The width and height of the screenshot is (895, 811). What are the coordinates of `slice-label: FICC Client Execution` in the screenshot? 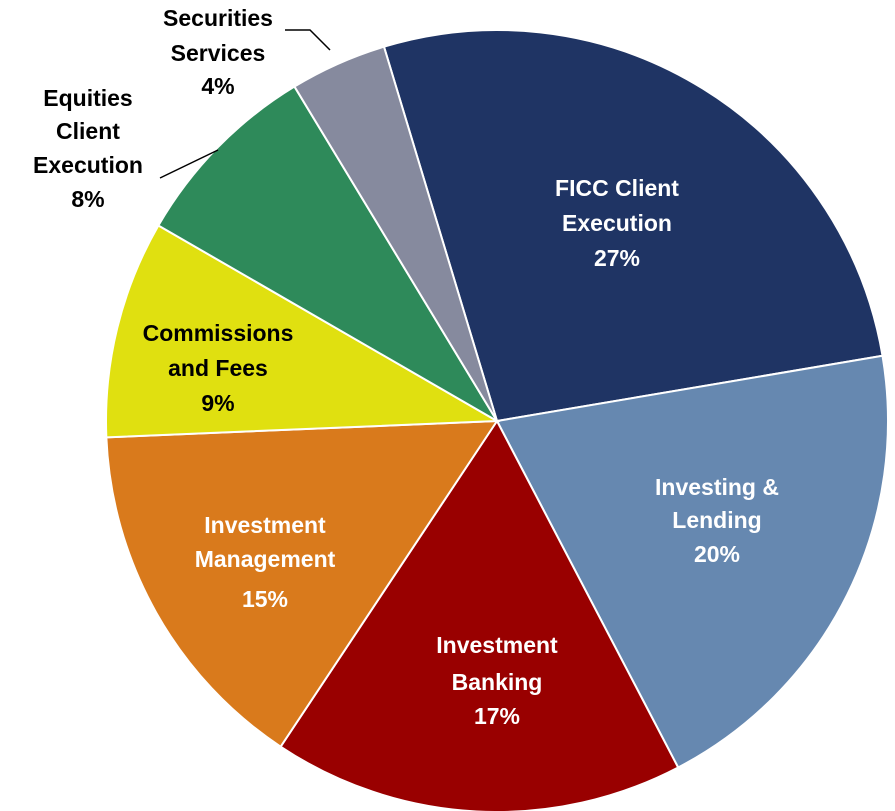 It's located at (617, 205).